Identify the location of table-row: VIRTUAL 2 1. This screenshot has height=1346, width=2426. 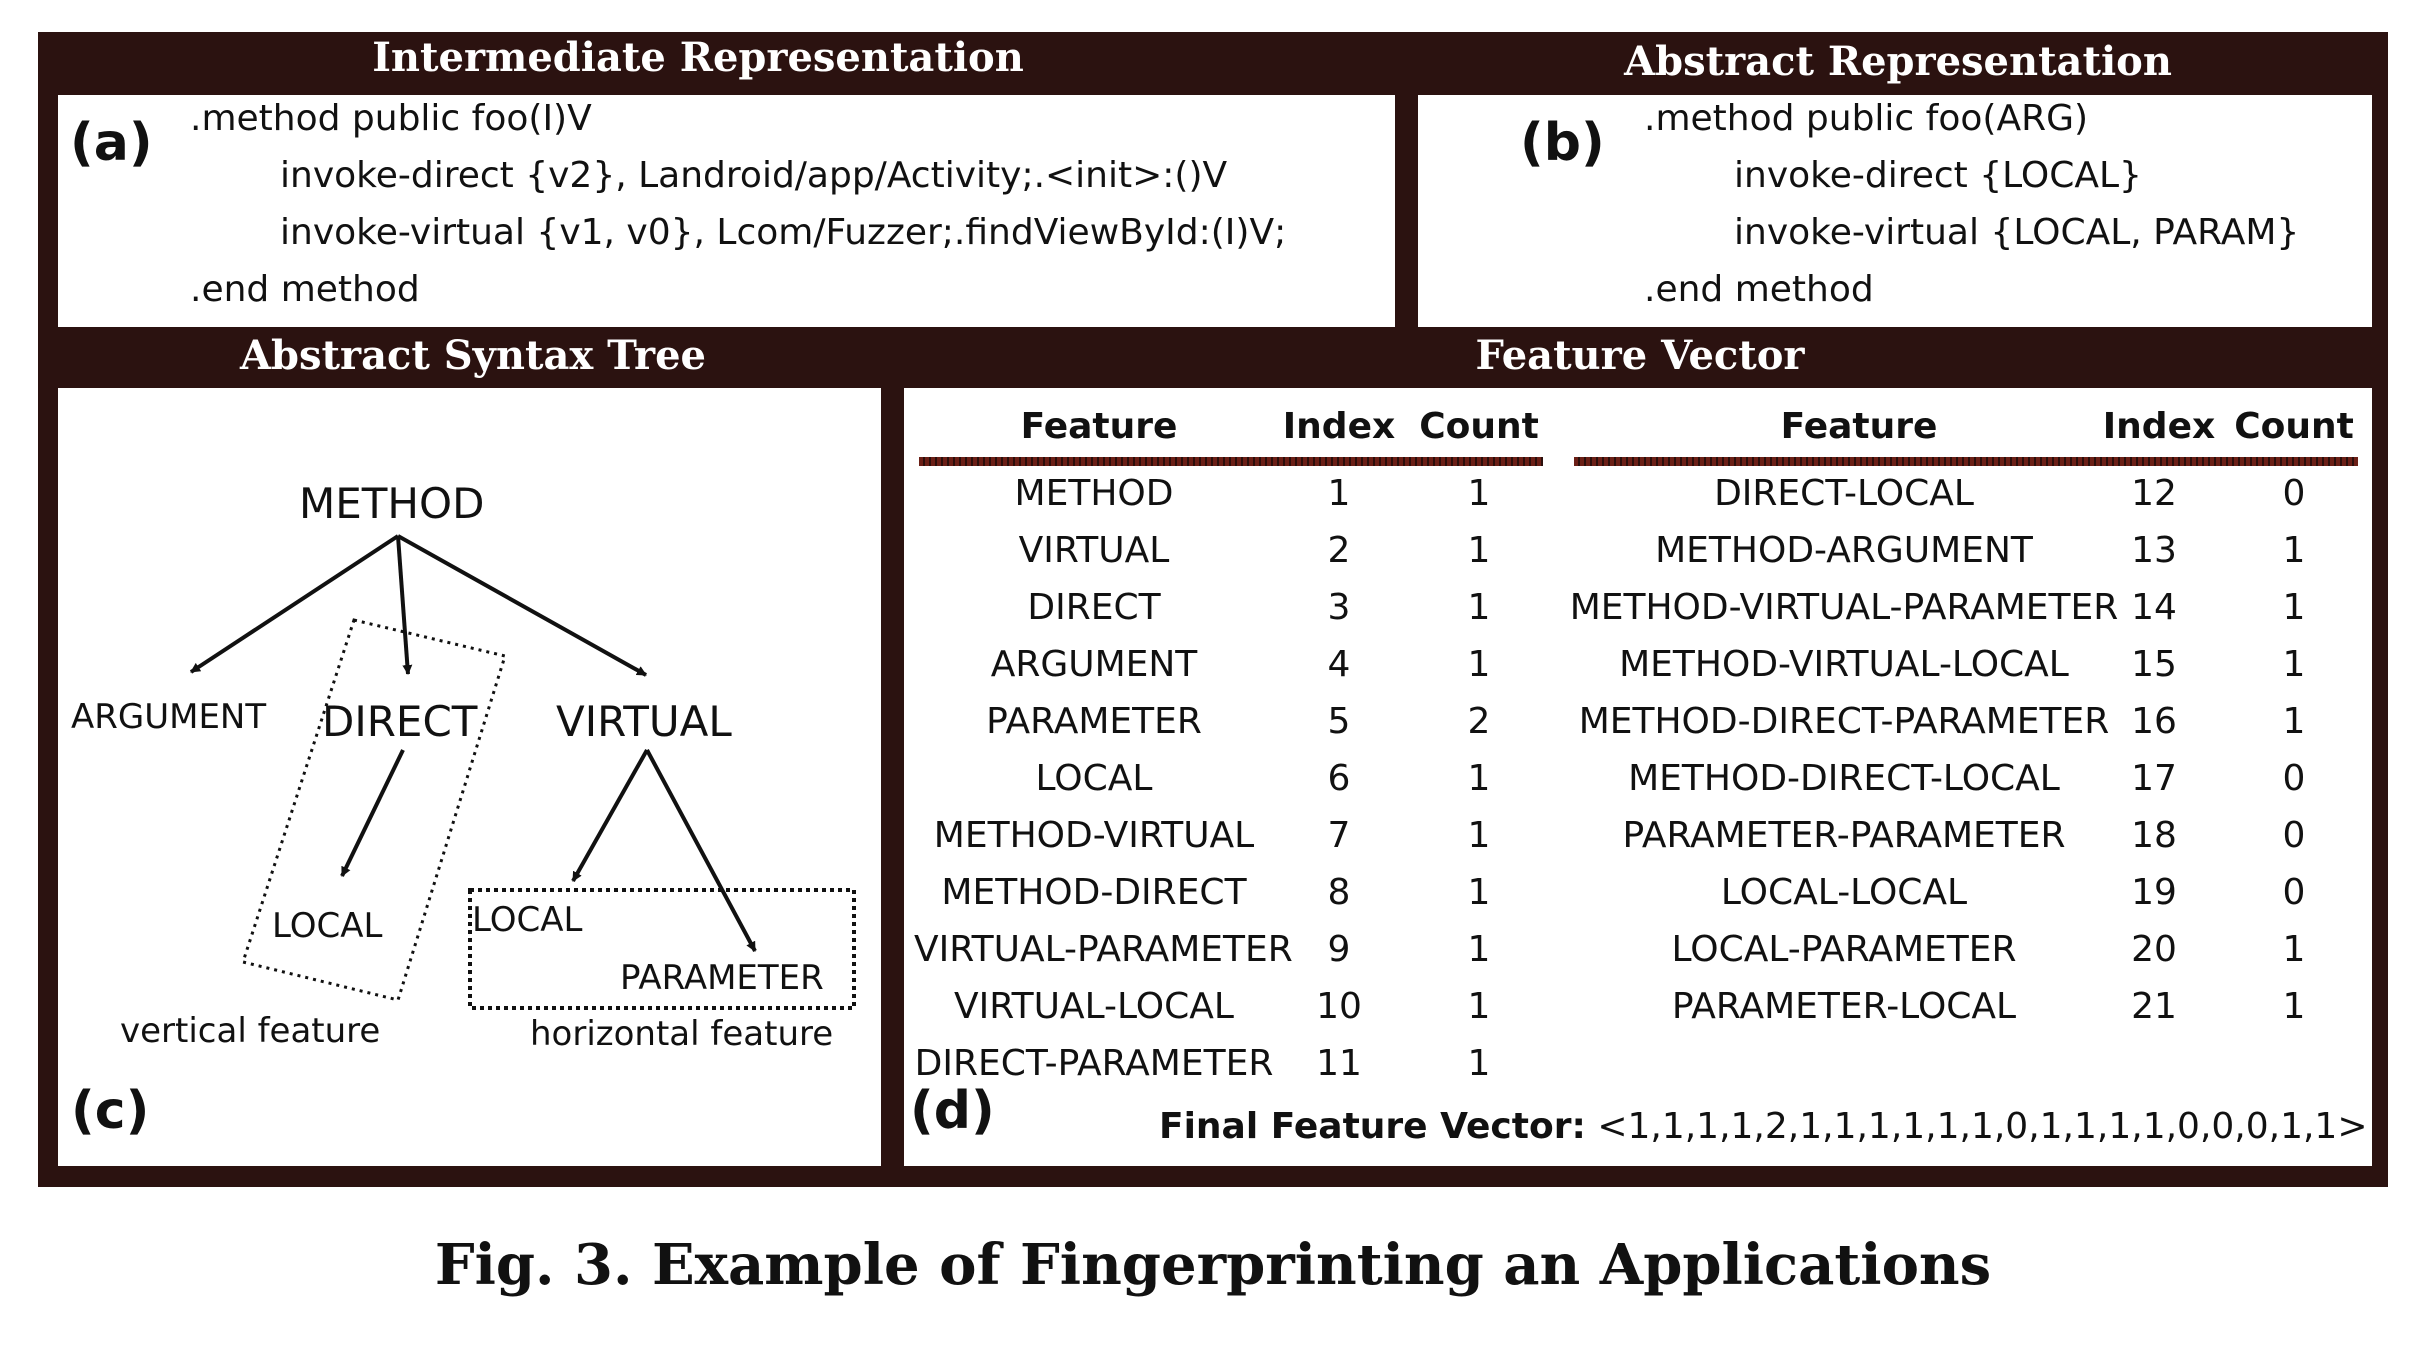
(1638, 551).